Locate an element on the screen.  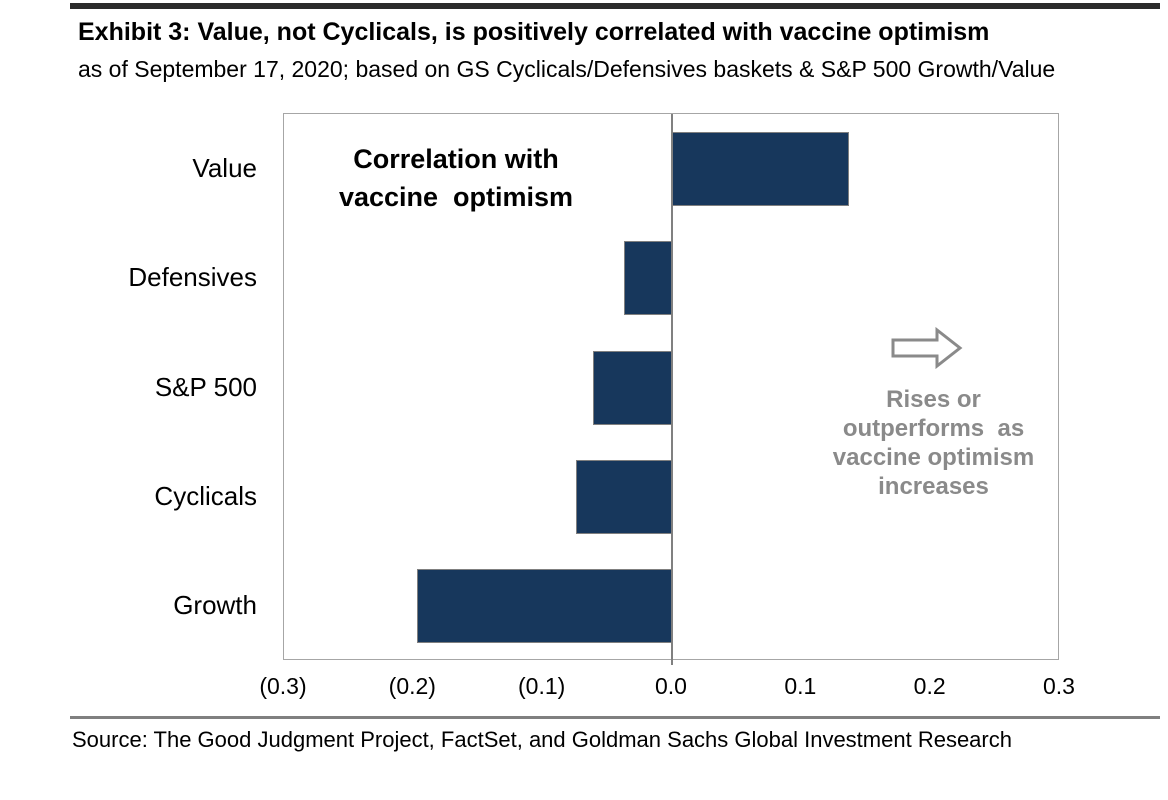
x-tick-label-0-3: 0.3 is located at coordinates (1059, 686).